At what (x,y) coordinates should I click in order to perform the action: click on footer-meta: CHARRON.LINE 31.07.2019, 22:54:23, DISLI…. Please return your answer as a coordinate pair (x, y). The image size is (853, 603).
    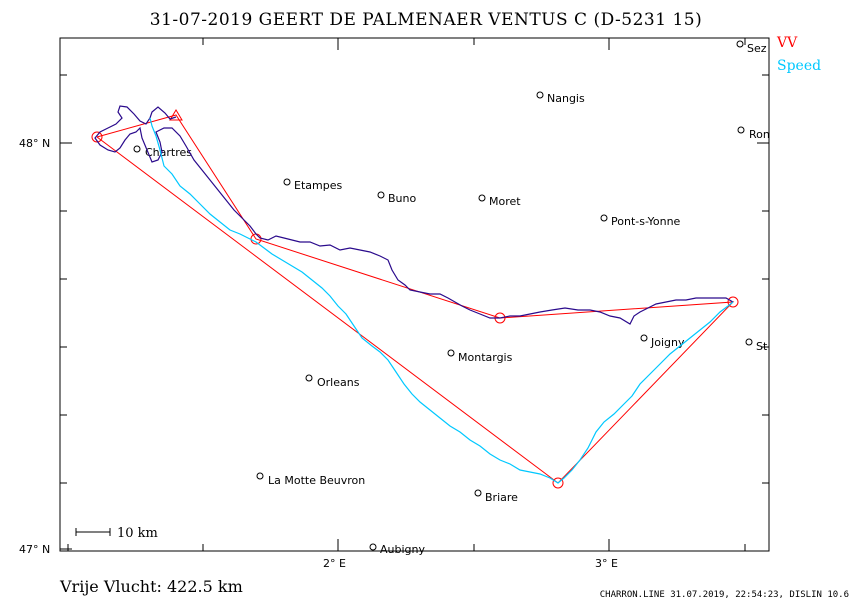
    Looking at the image, I should click on (724, 595).